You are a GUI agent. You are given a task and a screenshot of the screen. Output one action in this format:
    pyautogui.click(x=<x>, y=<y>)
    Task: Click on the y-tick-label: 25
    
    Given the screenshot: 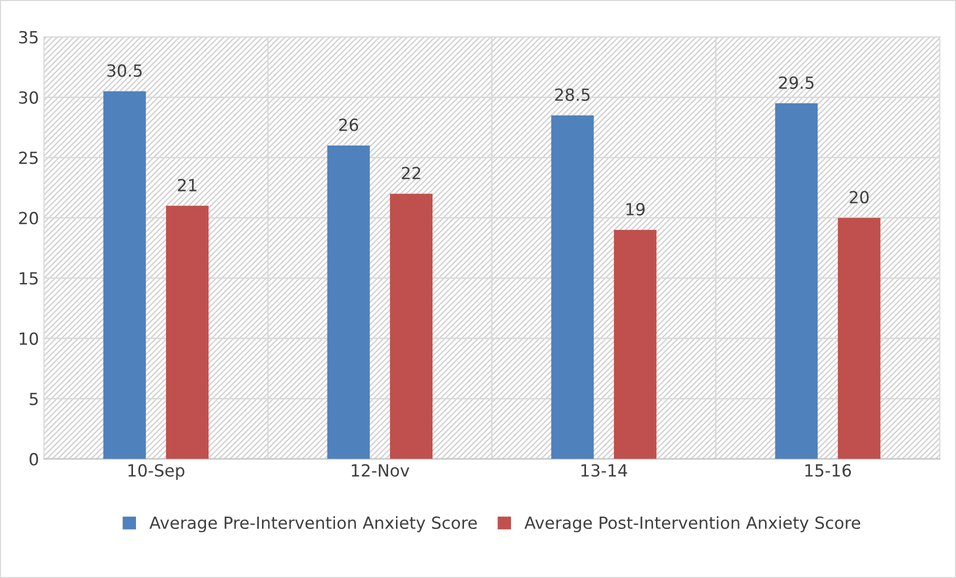 What is the action you would take?
    pyautogui.click(x=28, y=158)
    